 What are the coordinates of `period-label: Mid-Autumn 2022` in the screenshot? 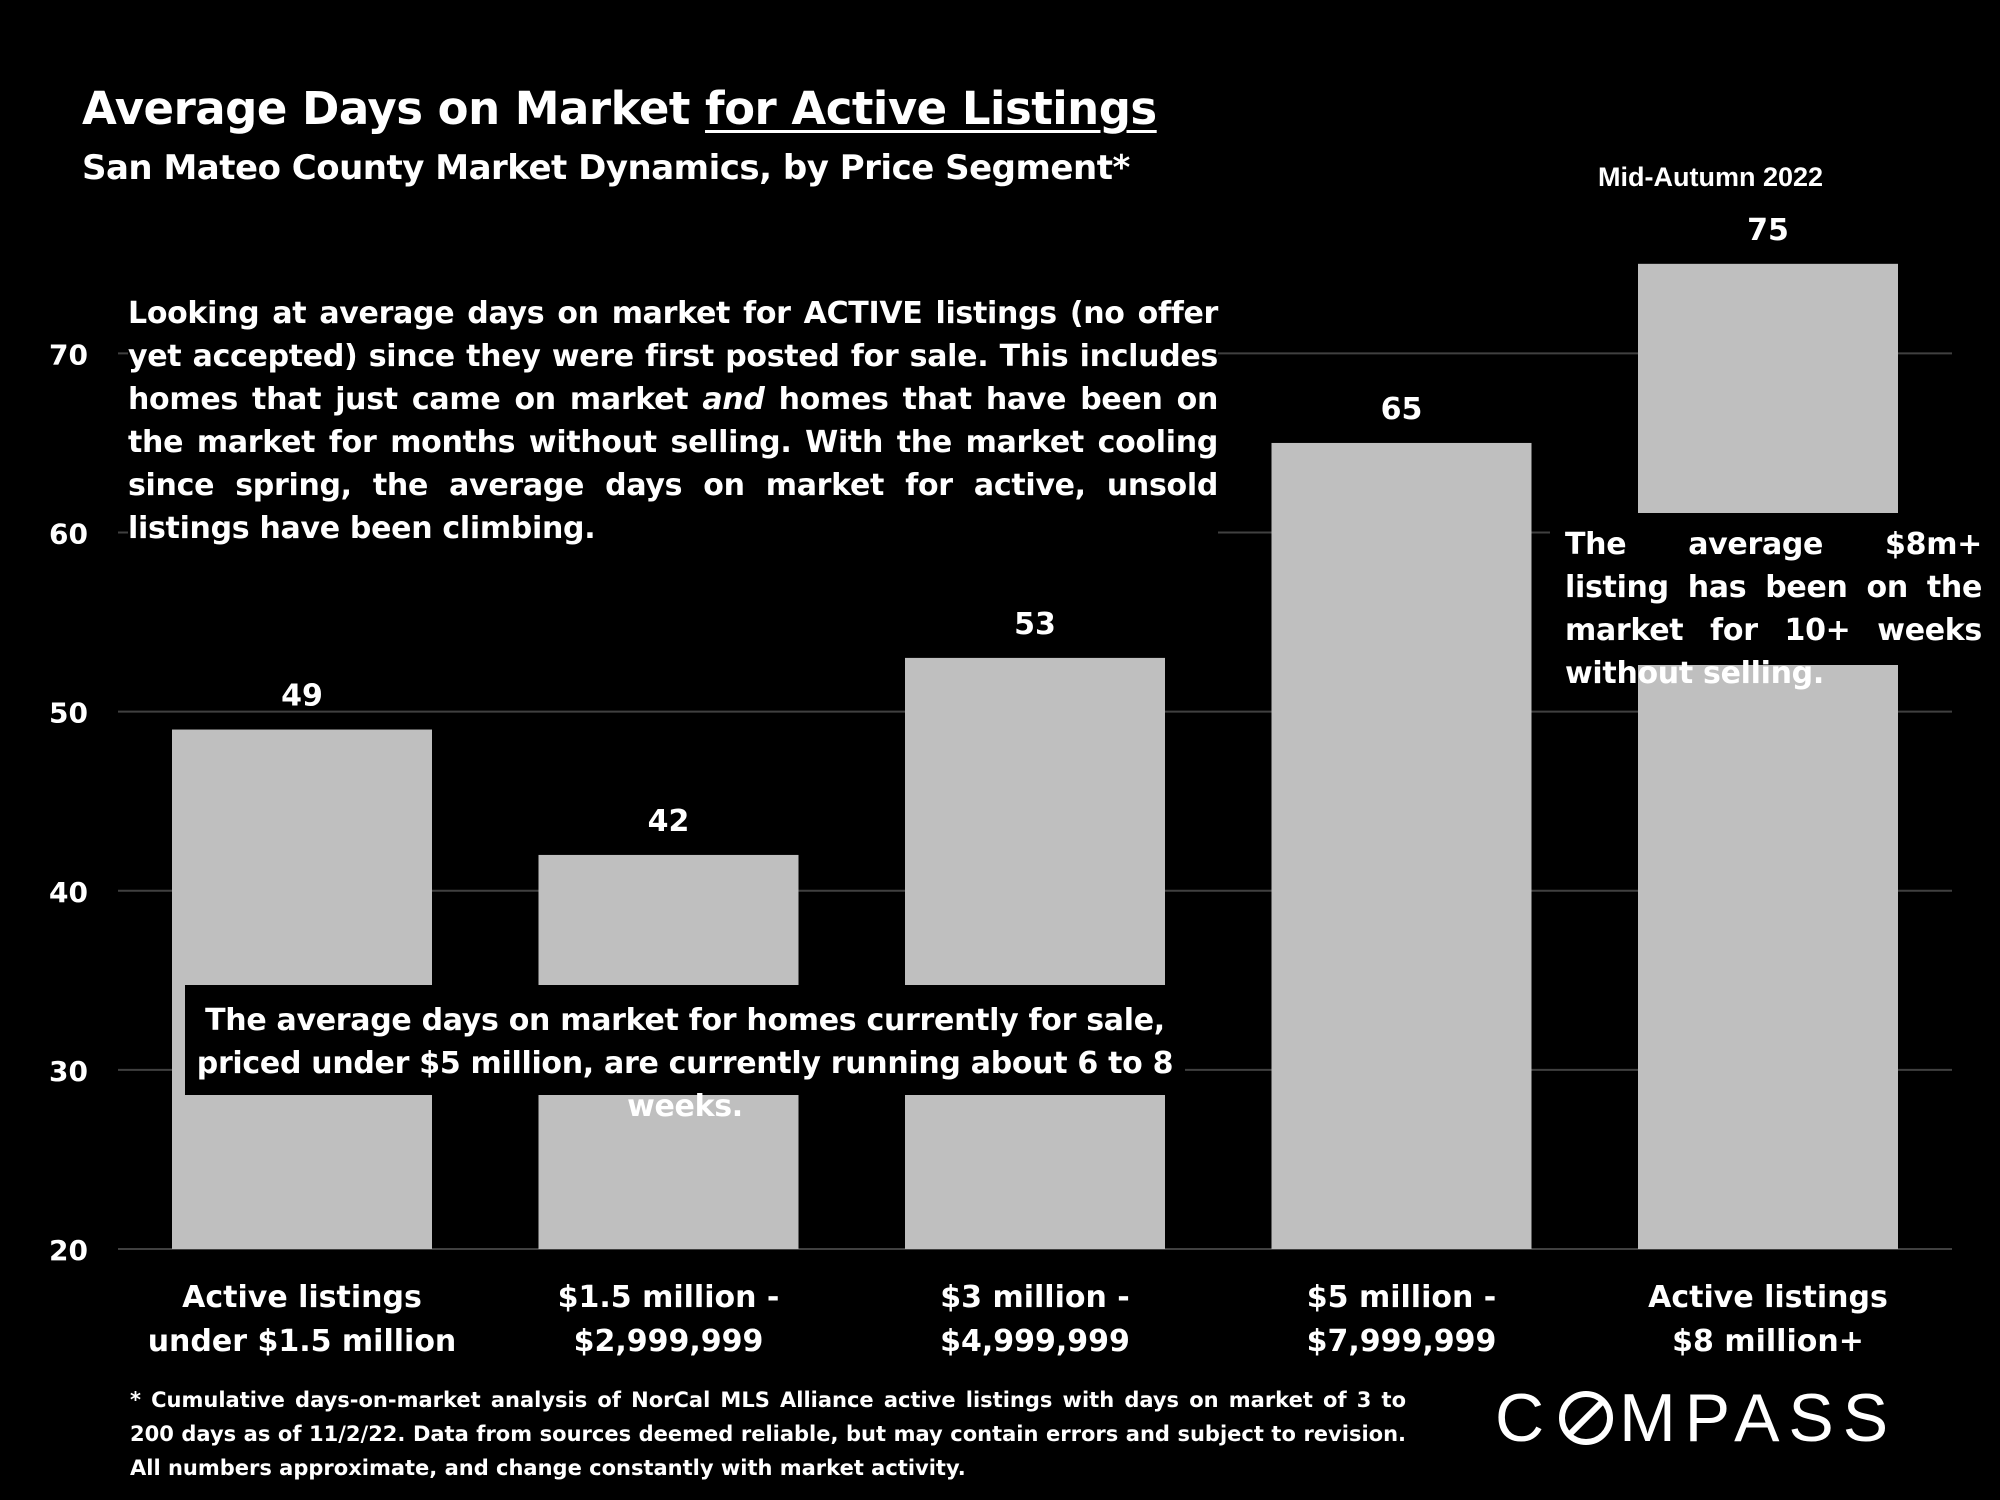 It's located at (1711, 177).